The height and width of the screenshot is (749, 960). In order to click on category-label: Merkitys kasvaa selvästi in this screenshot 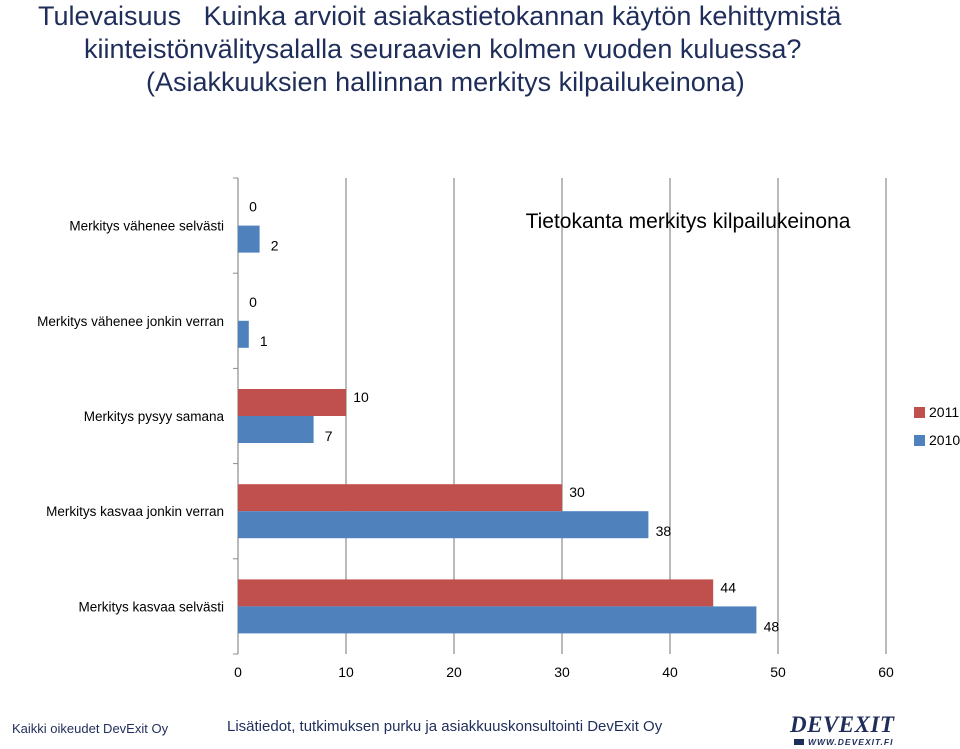, I will do `click(151, 606)`.